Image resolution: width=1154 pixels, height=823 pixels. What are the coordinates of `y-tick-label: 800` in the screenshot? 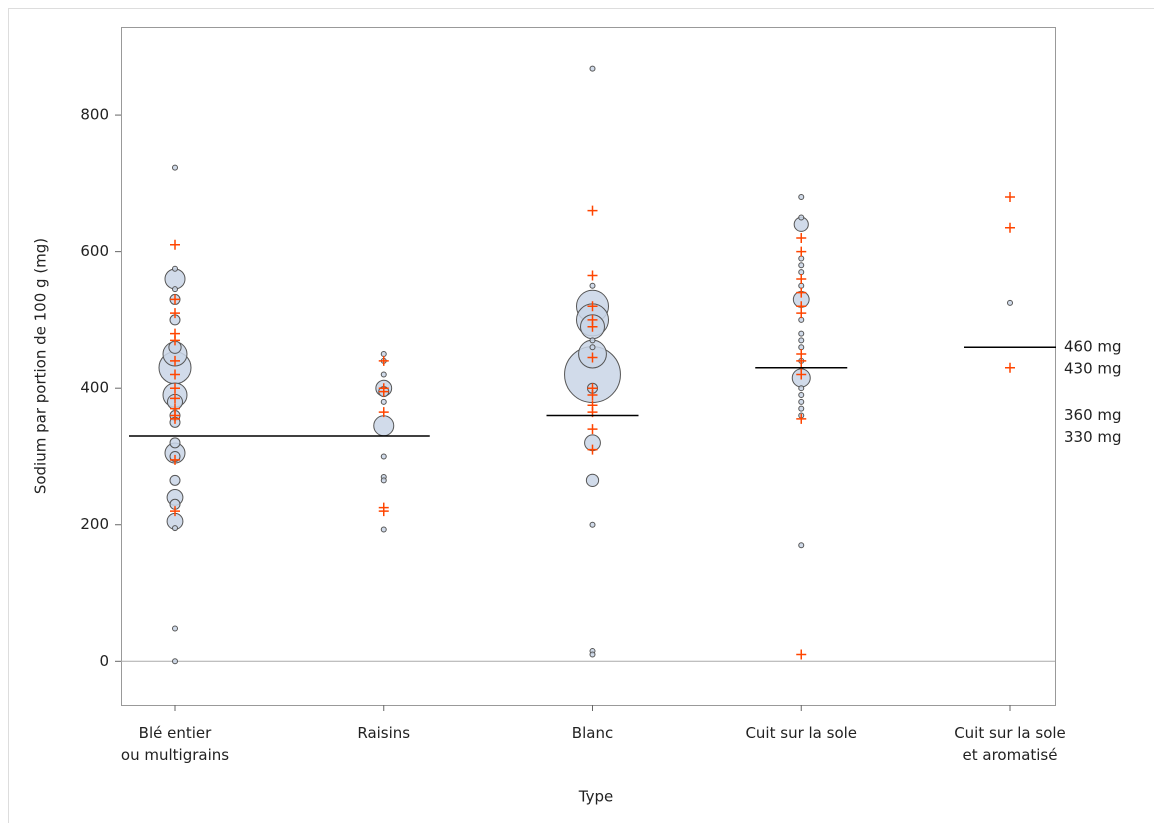 It's located at (94, 115).